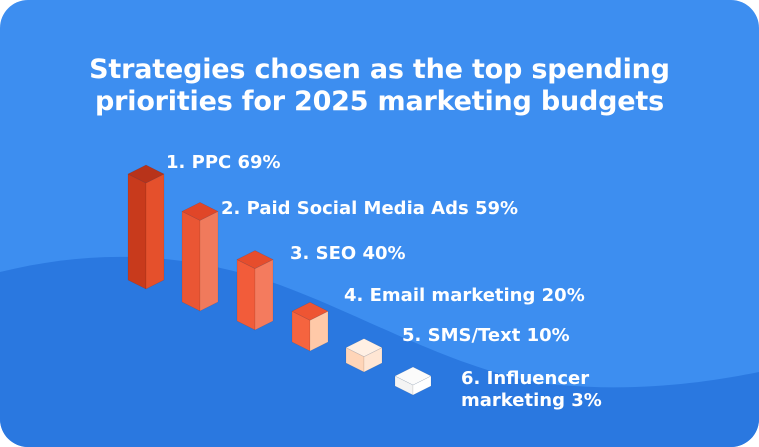 The image size is (759, 447). What do you see at coordinates (379, 69) in the screenshot?
I see `chart-title-line-1: Strategies chosen as the top spending` at bounding box center [379, 69].